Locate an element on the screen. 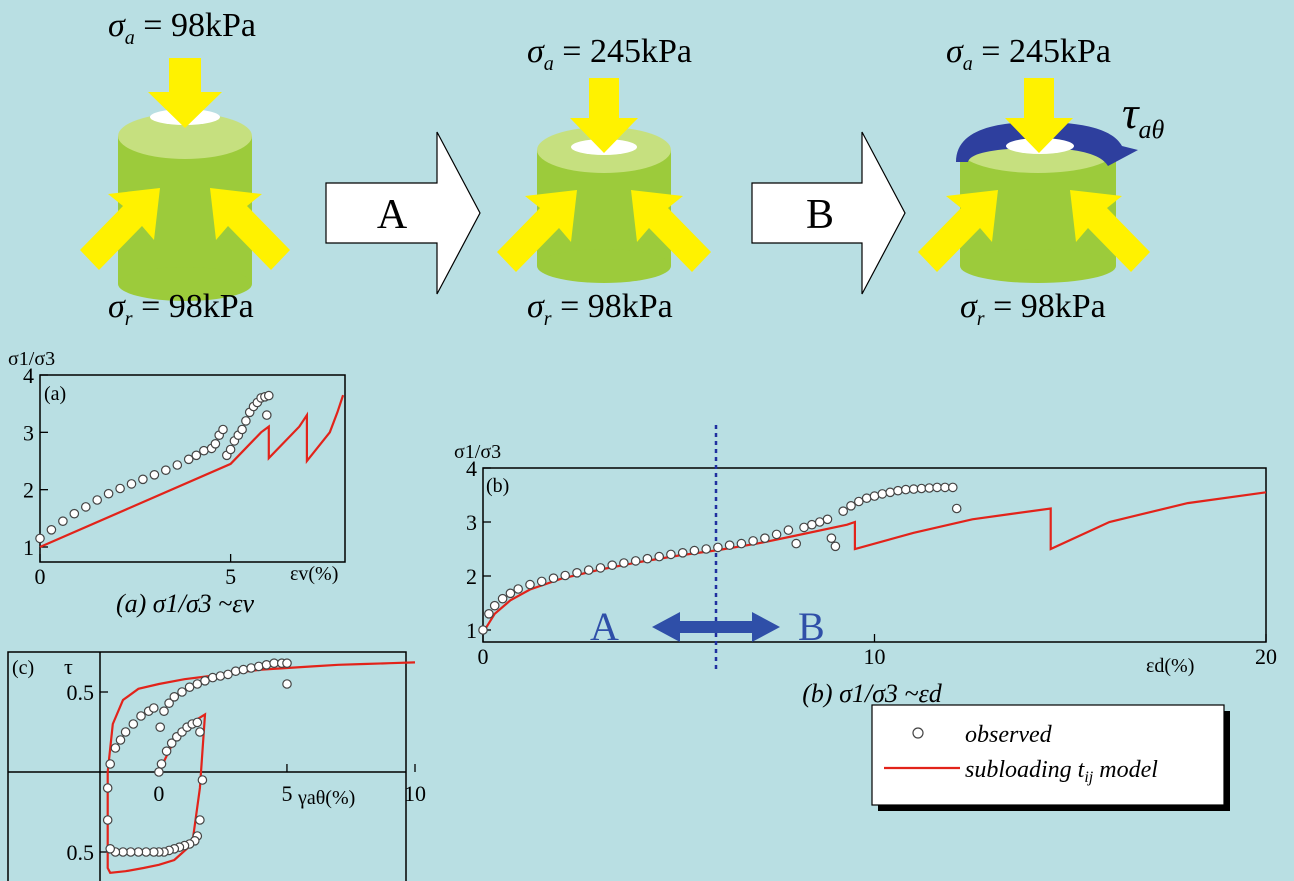  panel-label: (c) is located at coordinates (23, 668).